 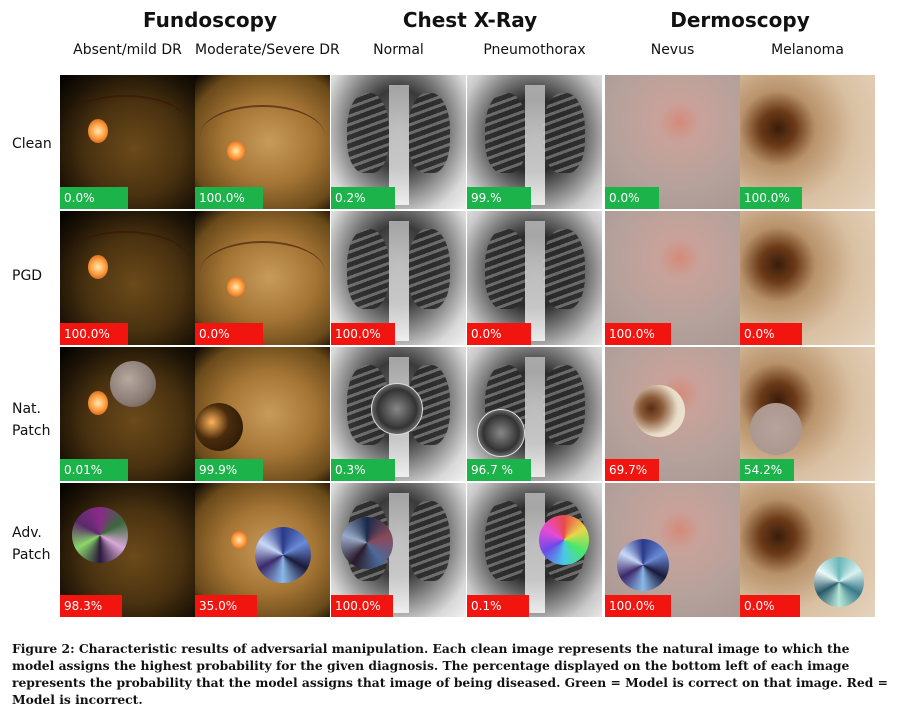 What do you see at coordinates (672, 142) in the screenshot?
I see `image-nevus-clean: 0.0%` at bounding box center [672, 142].